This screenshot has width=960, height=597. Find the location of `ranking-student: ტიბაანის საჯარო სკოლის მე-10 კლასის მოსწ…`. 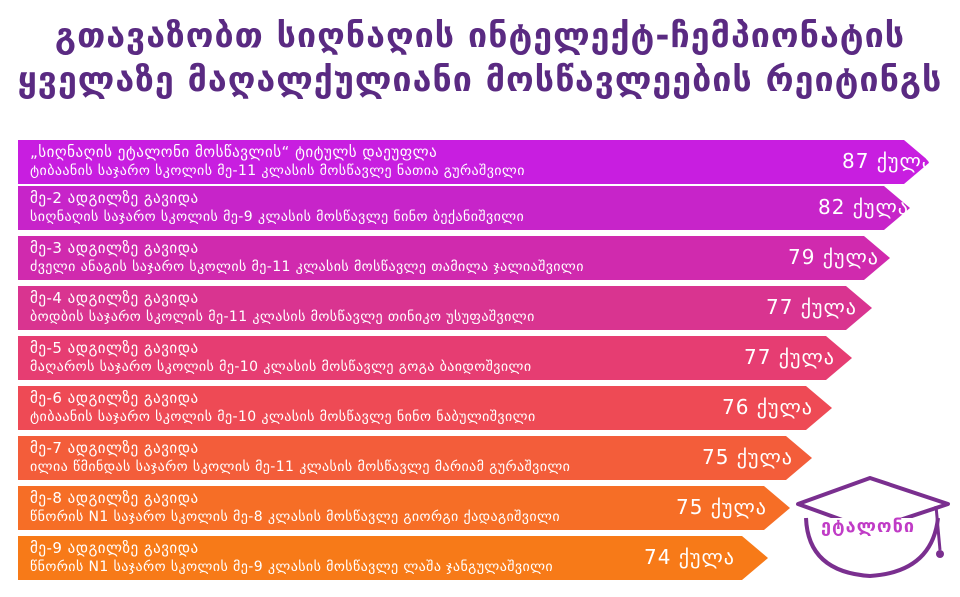

ranking-student: ტიბაანის საჯარო სკოლის მე-10 კლასის მოსწ… is located at coordinates (283, 417).